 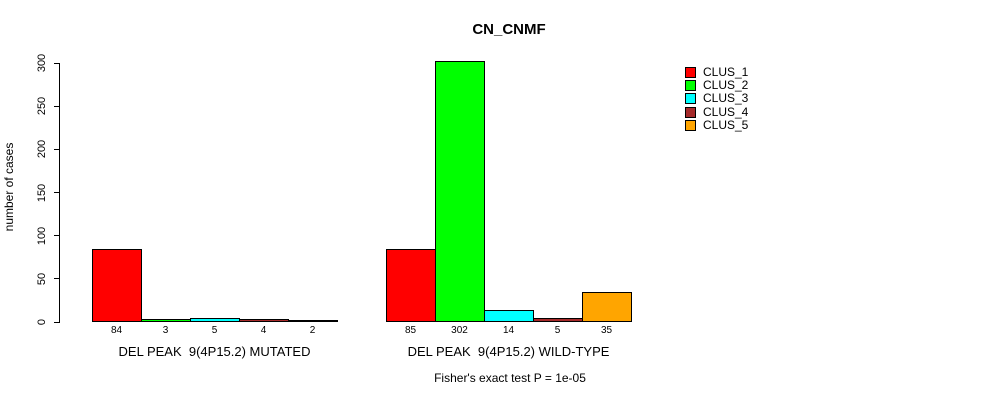 I want to click on legend-label: CLUS_2, so click(x=726, y=85).